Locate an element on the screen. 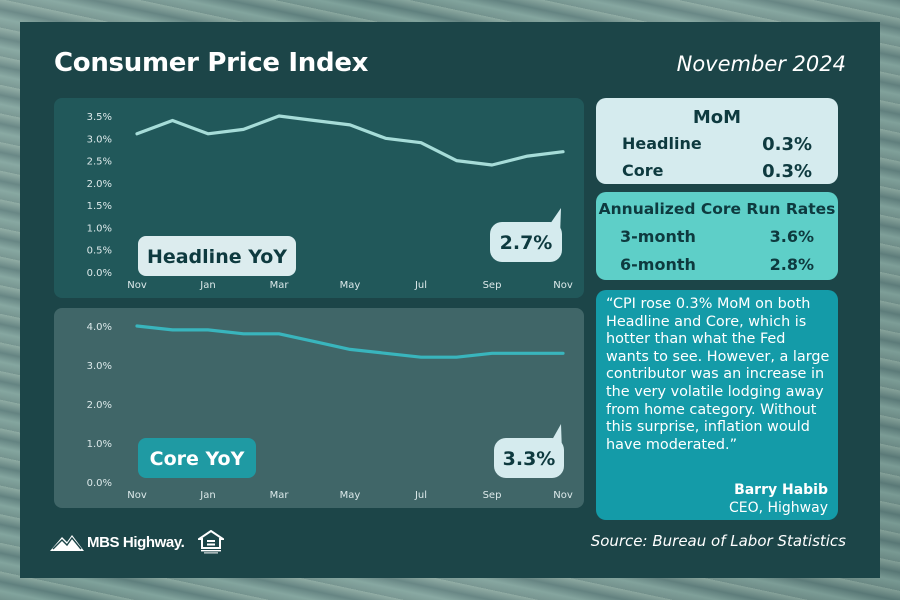 This screenshot has height=600, width=900. brand-logo: MBS Highway. is located at coordinates (137, 542).